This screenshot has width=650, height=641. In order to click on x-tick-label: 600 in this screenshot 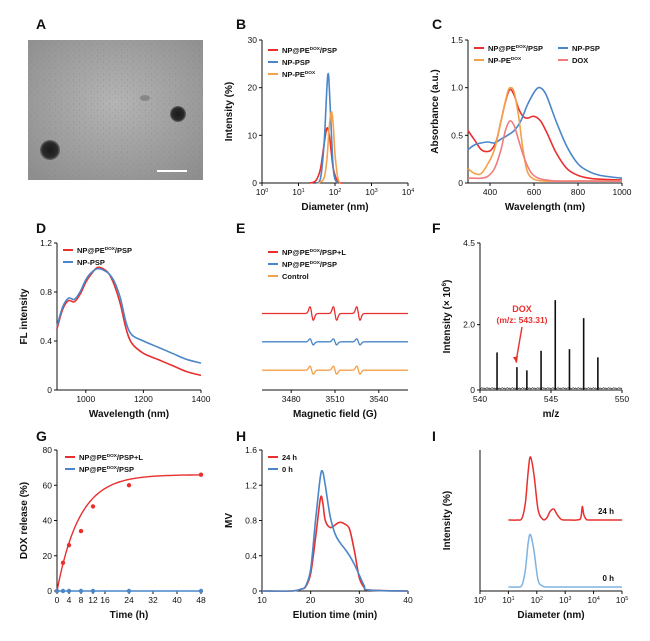, I will do `click(534, 192)`.